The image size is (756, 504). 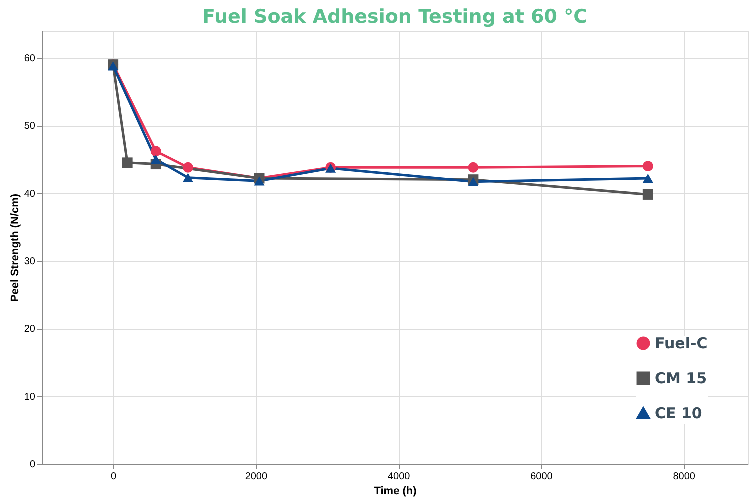 What do you see at coordinates (542, 477) in the screenshot?
I see `x-tick-label: 6000` at bounding box center [542, 477].